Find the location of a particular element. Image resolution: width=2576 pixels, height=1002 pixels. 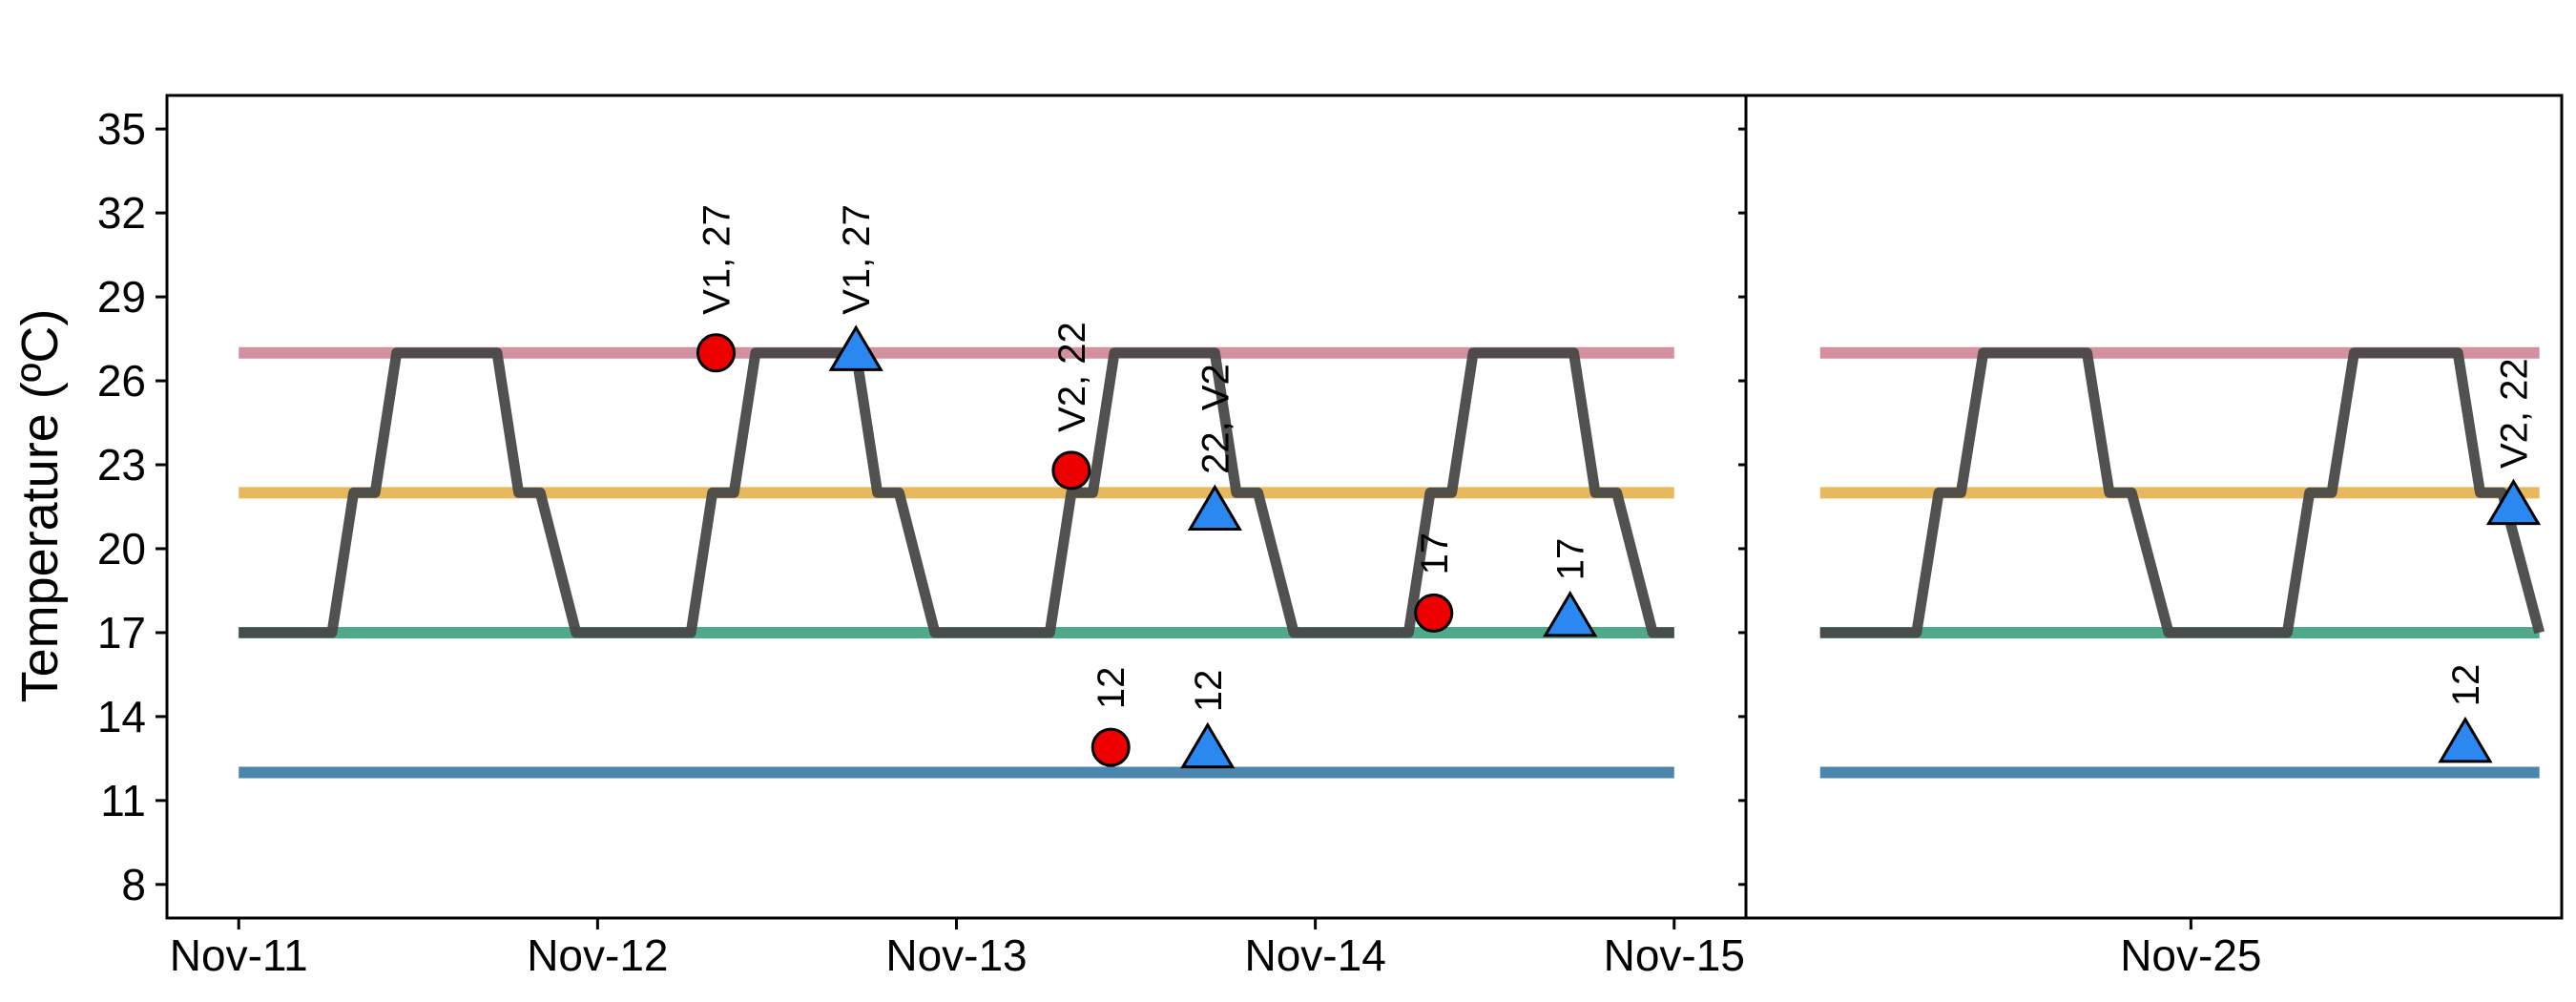

x-tick-label: Nov-14 is located at coordinates (1314, 955).